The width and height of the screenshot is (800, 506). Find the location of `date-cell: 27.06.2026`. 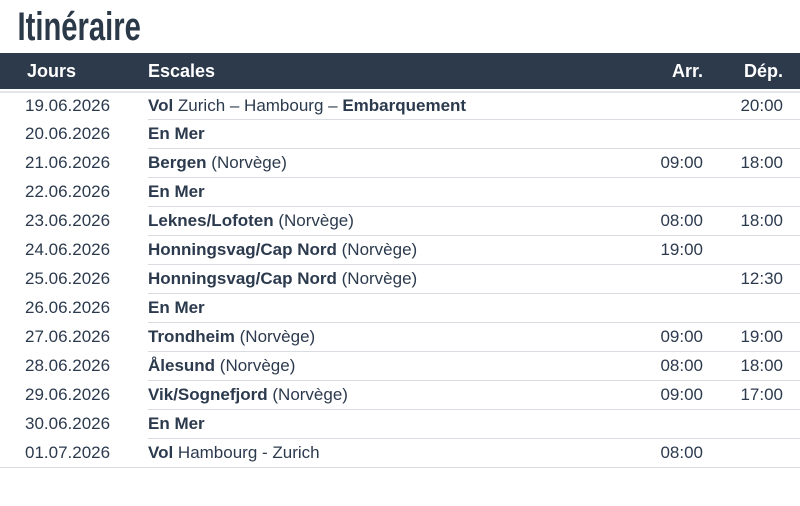

date-cell: 27.06.2026 is located at coordinates (68, 336).